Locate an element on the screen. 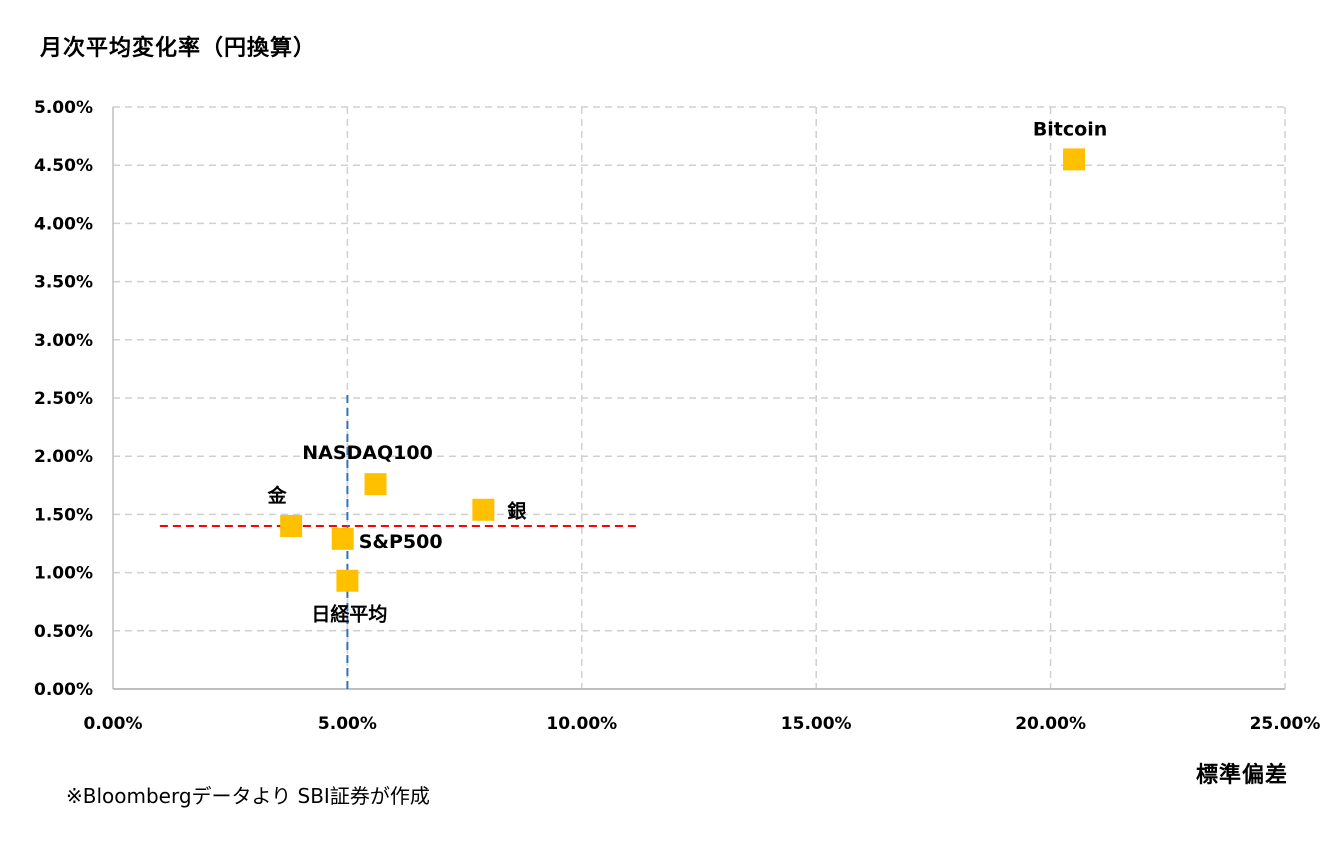  y-tick-label: 0.50% is located at coordinates (63, 632).